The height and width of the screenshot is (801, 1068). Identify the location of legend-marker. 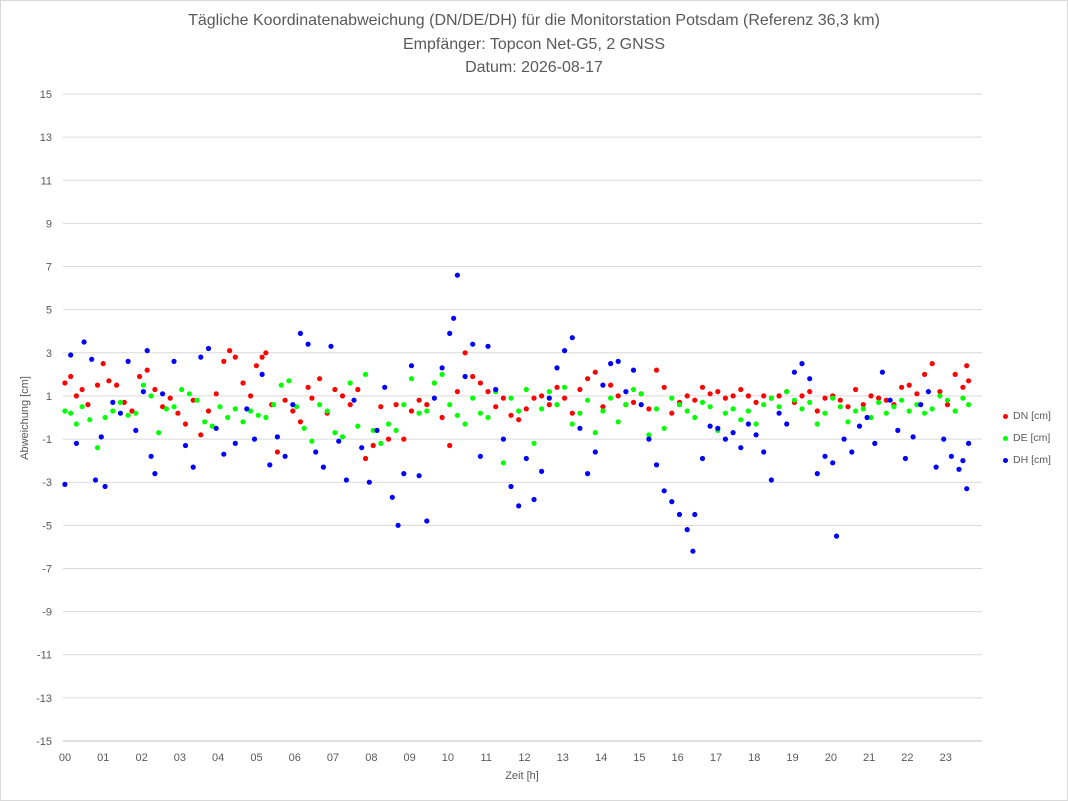
(1005, 438).